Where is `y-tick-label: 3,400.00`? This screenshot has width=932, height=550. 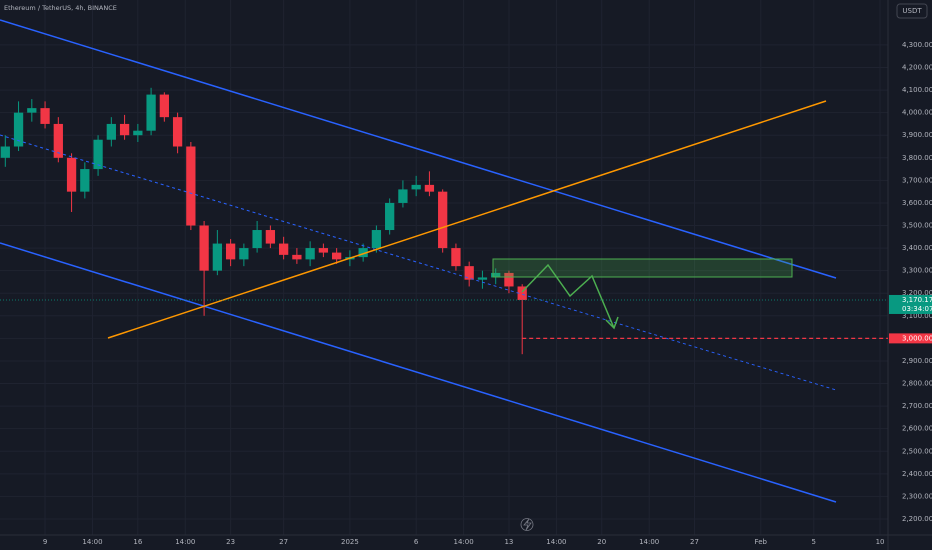
y-tick-label: 3,400.00 is located at coordinates (917, 248).